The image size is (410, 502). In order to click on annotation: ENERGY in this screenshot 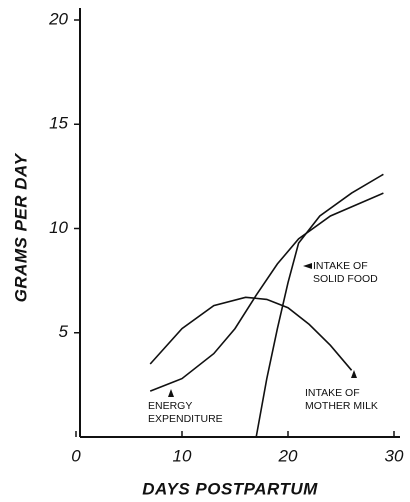, I will do `click(170, 406)`.